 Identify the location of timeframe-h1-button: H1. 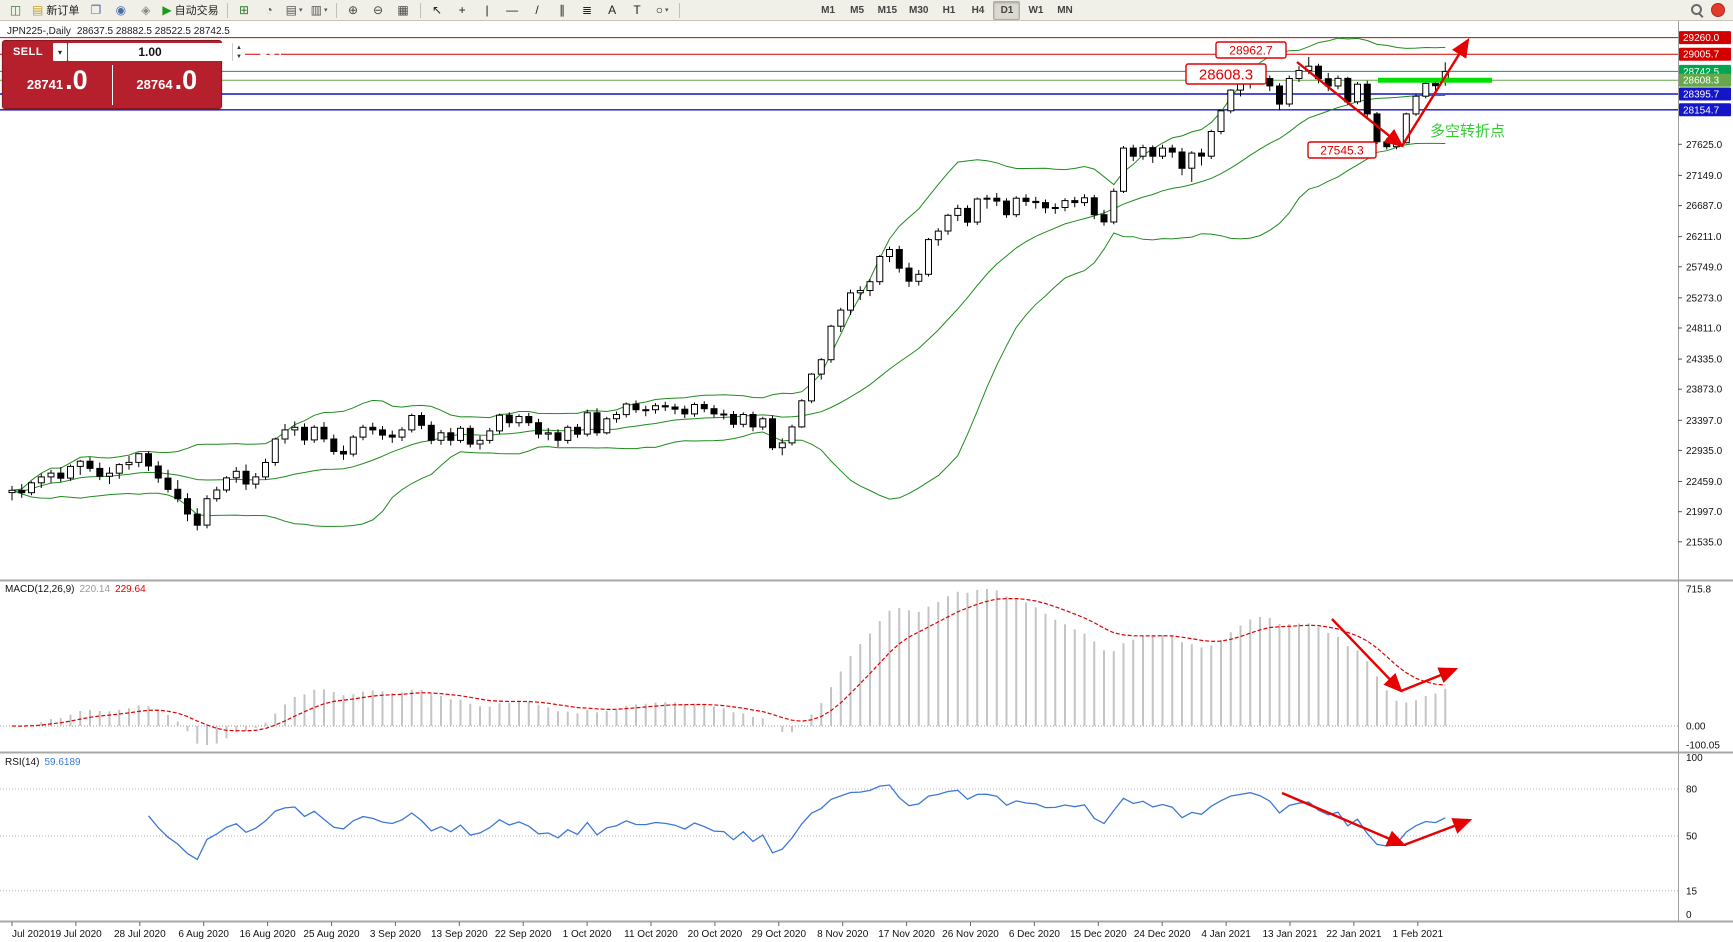
(949, 10).